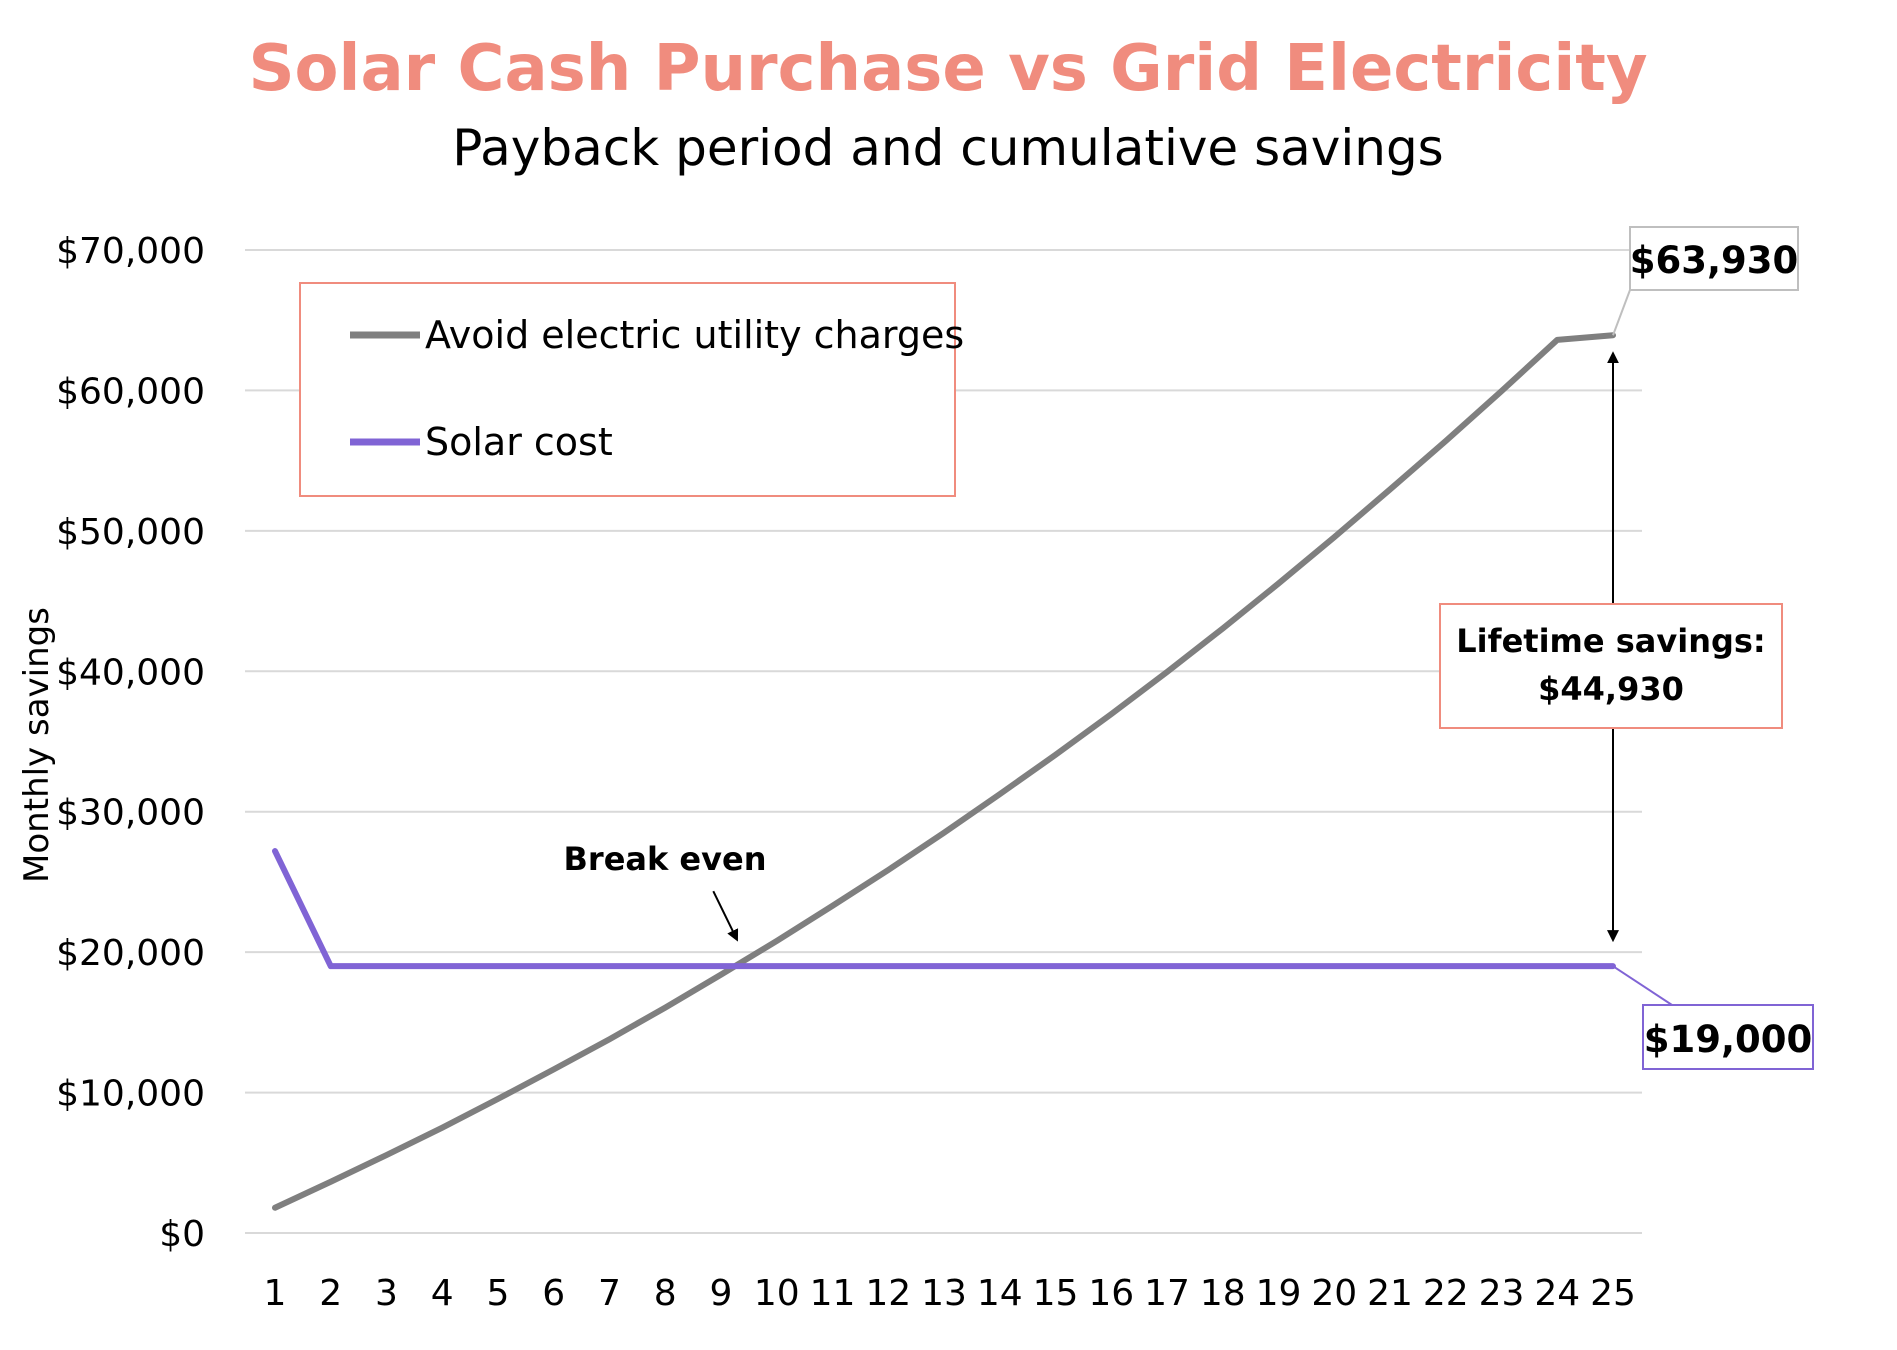  I want to click on series-line-solar, so click(944, 909).